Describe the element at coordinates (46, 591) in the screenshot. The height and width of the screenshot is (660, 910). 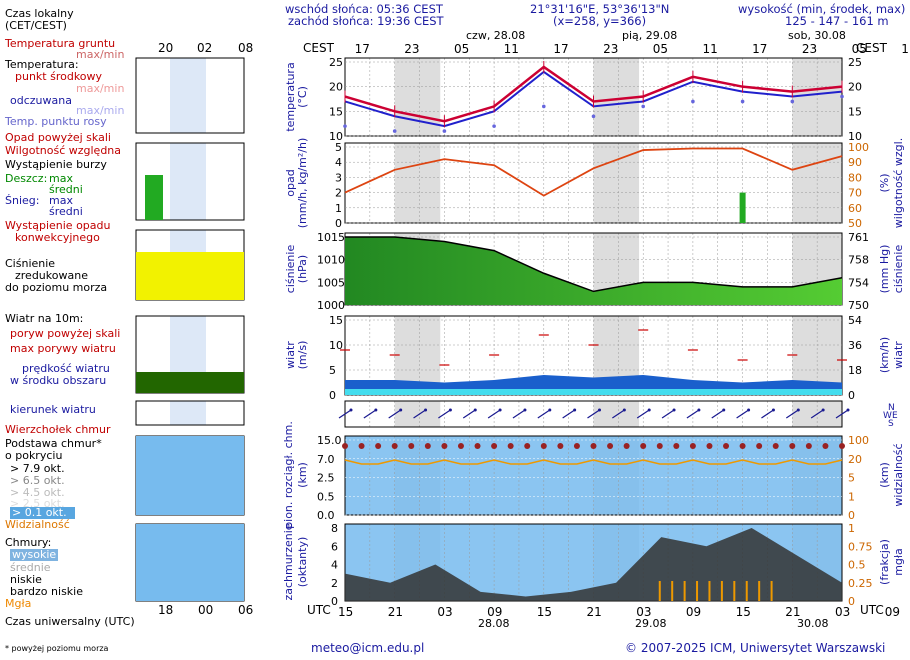
I see `legend-very-low: bardzo niskie` at that location.